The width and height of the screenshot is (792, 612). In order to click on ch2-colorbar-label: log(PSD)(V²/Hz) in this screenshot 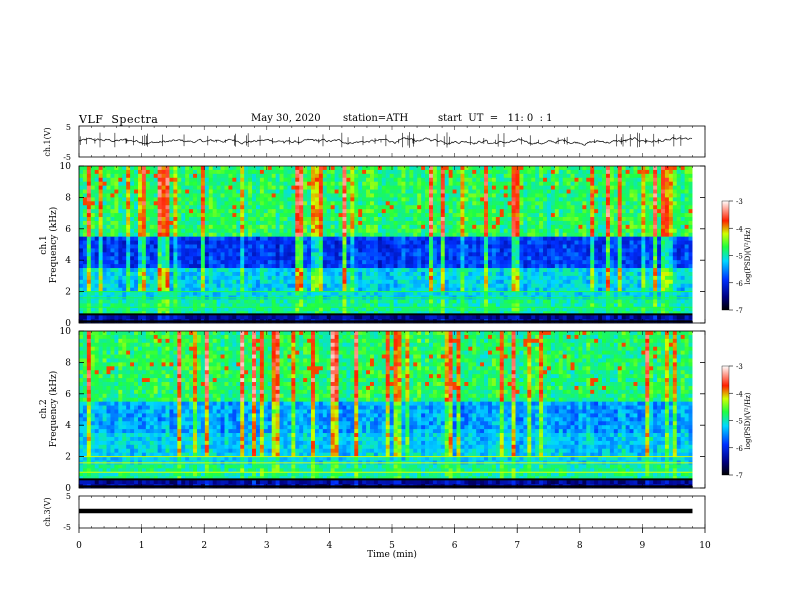, I will do `click(748, 420)`.